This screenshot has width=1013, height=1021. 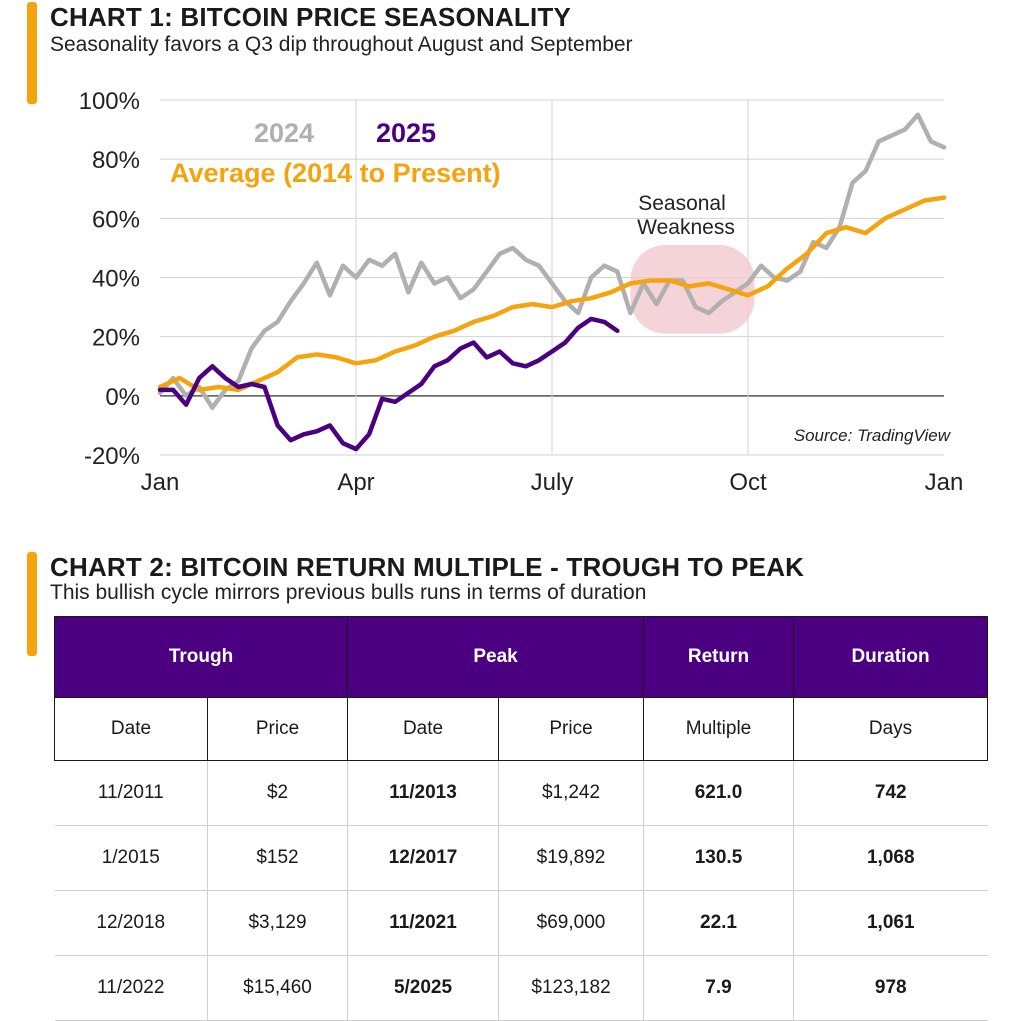 I want to click on y-tick-label: 100%, so click(x=109, y=101).